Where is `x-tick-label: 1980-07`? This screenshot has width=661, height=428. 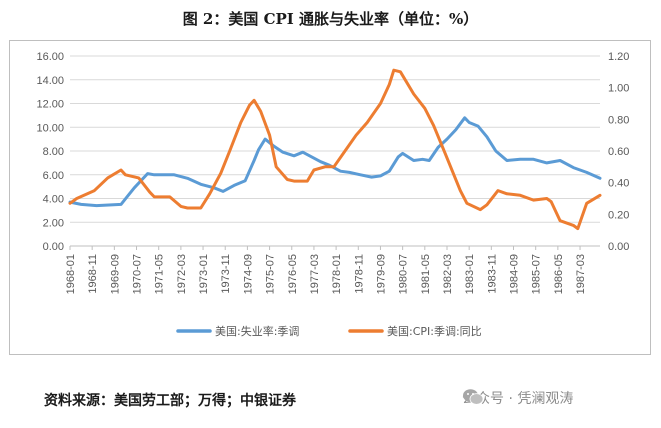
x-tick-label: 1980-07 is located at coordinates (404, 274).